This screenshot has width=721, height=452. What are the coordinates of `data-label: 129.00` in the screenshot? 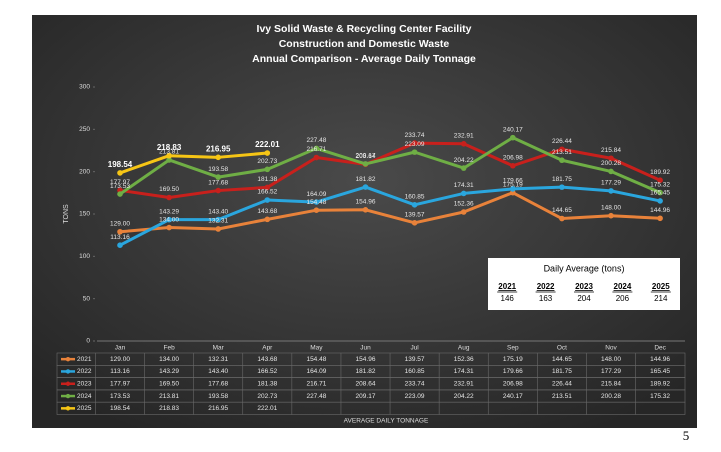 It's located at (120, 223).